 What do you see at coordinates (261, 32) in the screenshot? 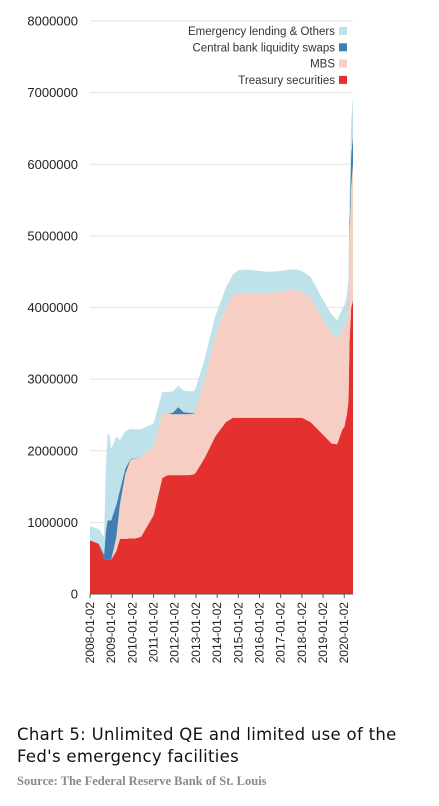
I see `legend-label: Emergency lending & Others` at bounding box center [261, 32].